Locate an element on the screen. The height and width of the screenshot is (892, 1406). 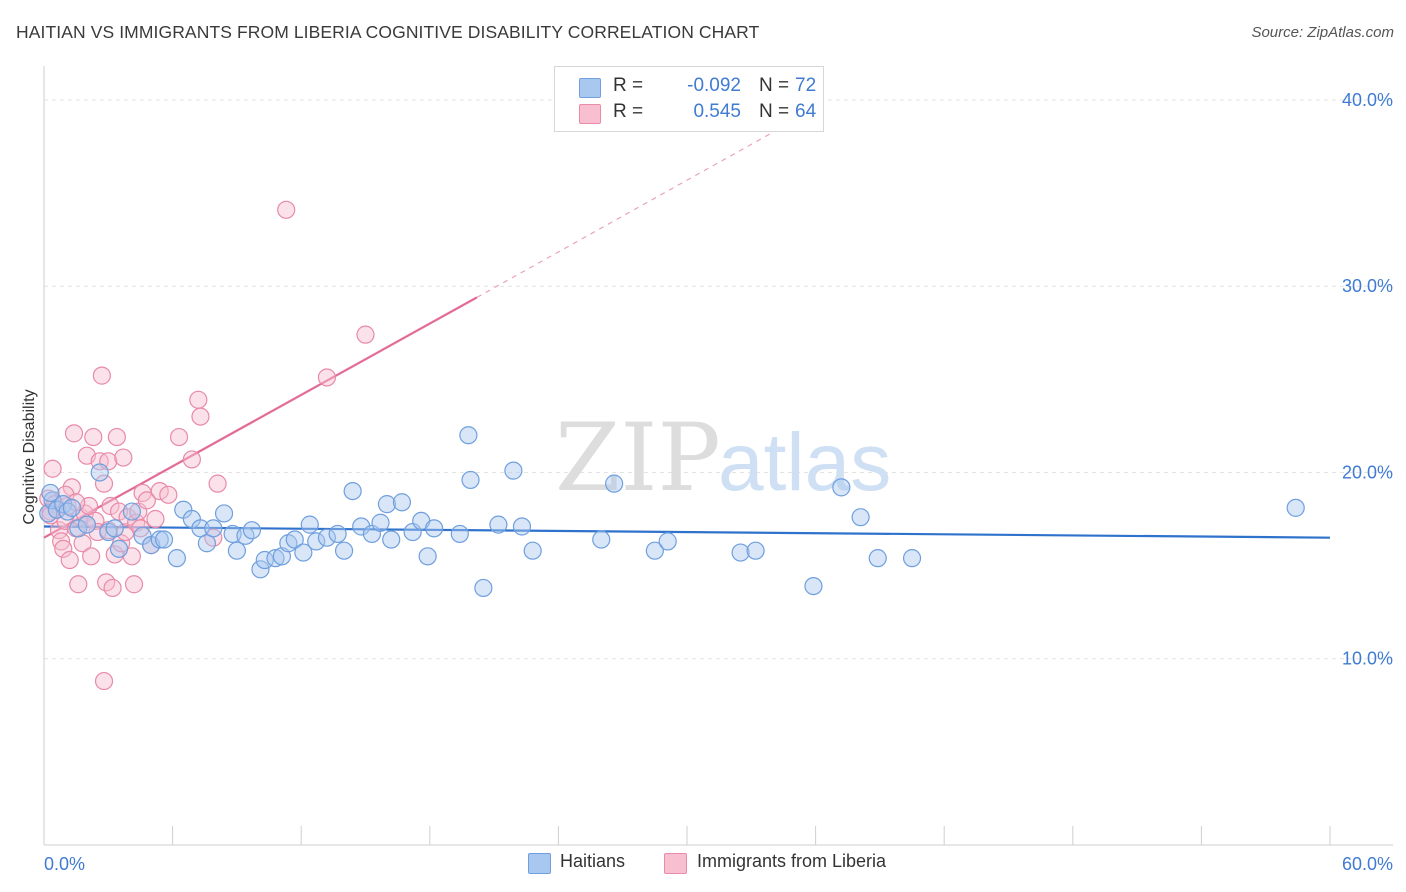
y-tick-label: 40.0% is located at coordinates (1367, 100).